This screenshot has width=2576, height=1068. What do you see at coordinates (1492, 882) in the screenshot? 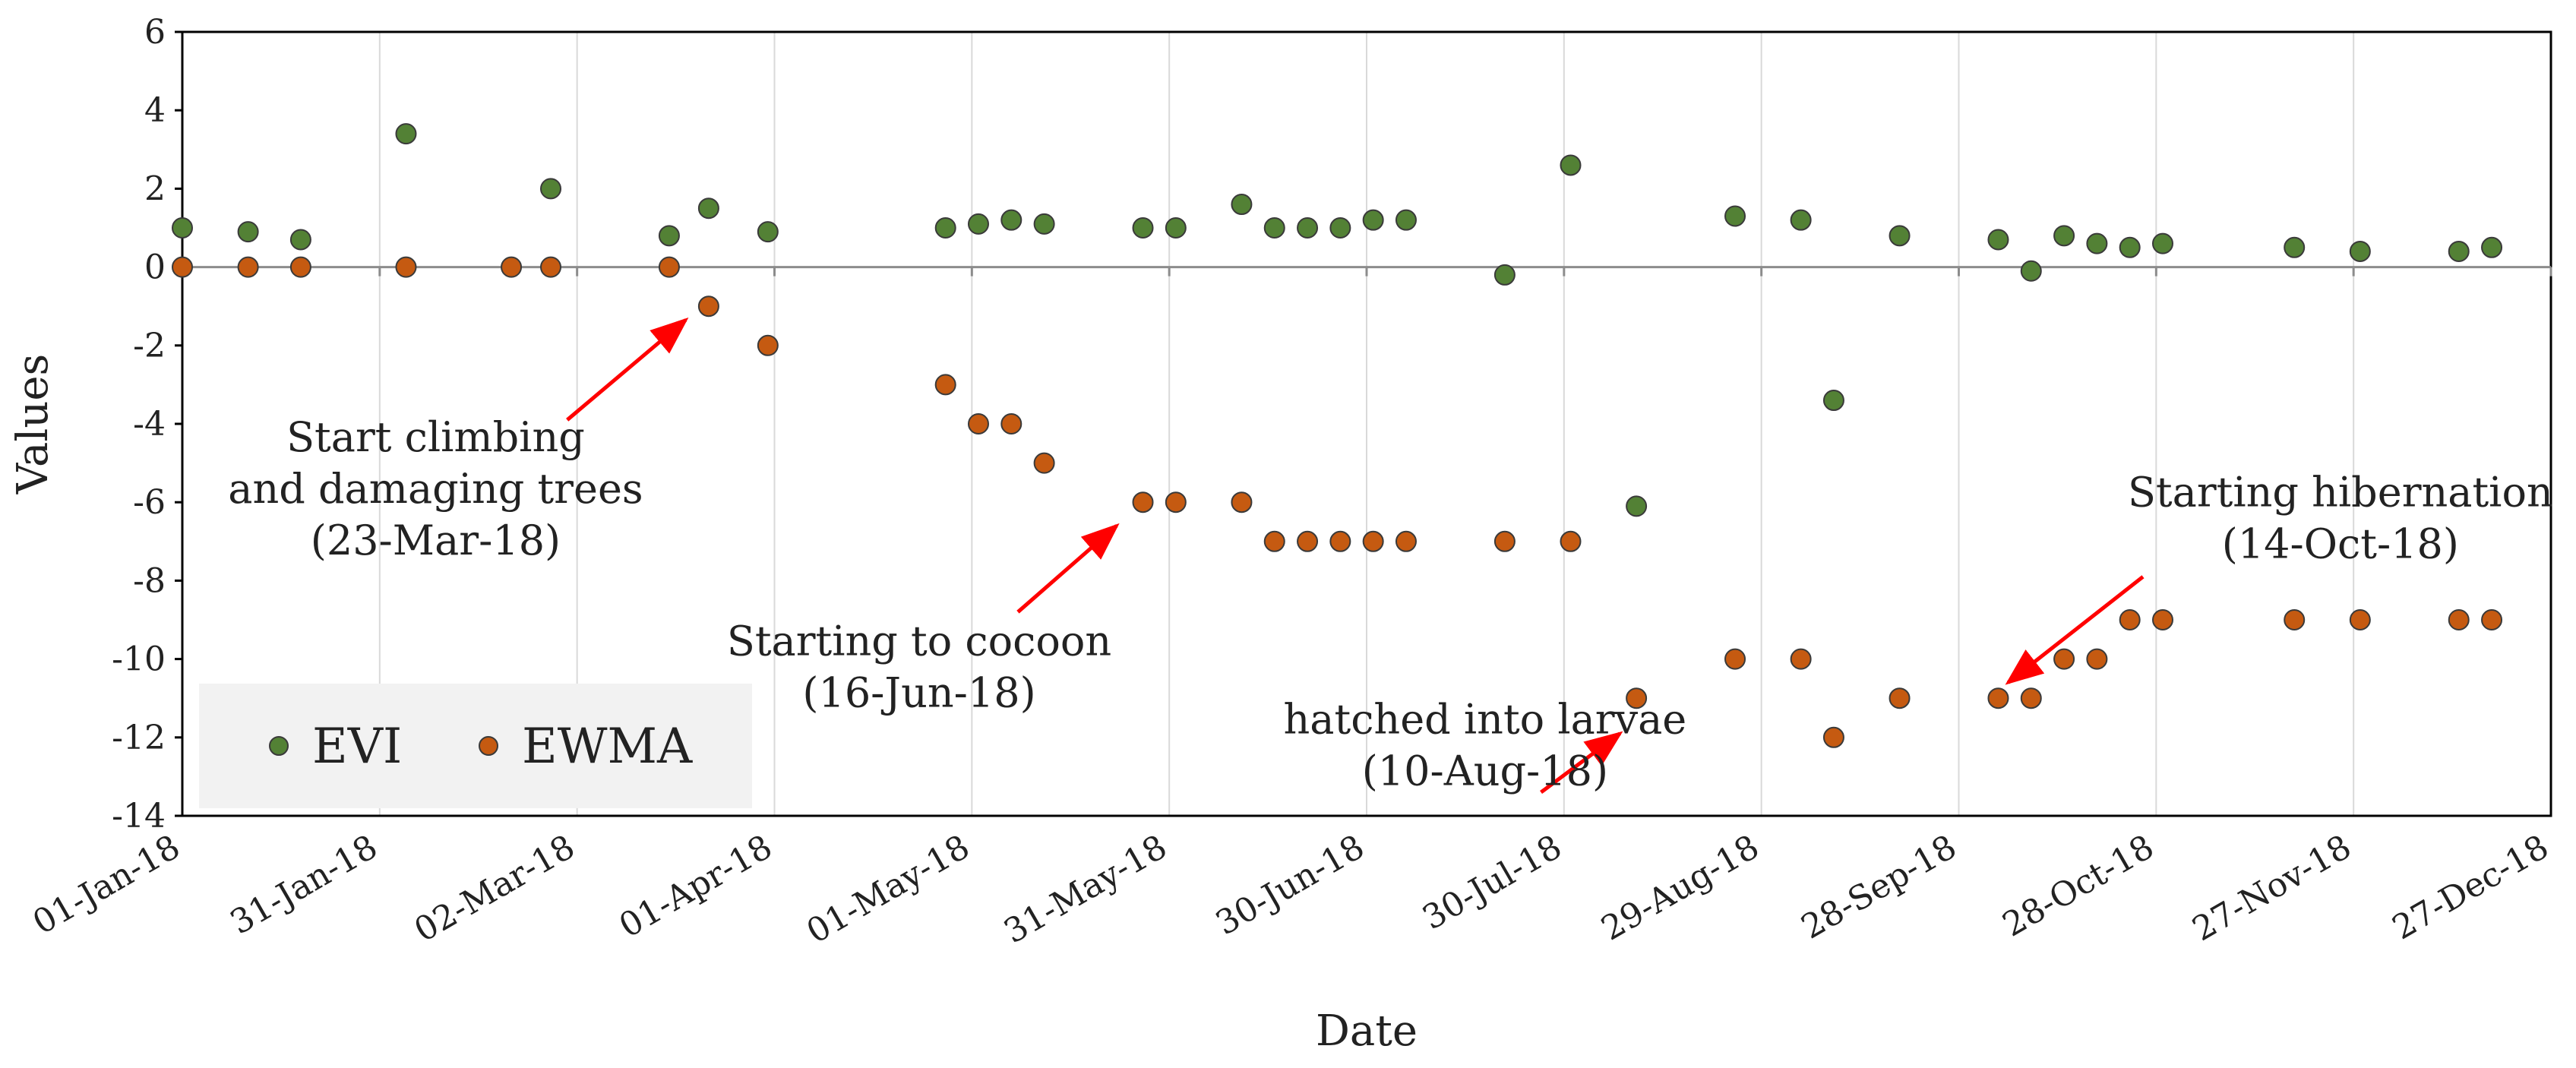
I see `x-tick-label-7: 30-Jul-18` at bounding box center [1492, 882].